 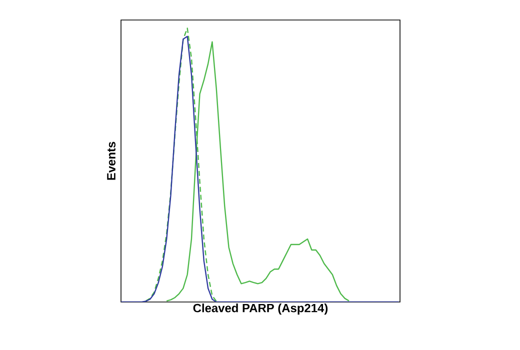 I want to click on x-axis-title: Cleaved PARP (Asp214), so click(x=260, y=309).